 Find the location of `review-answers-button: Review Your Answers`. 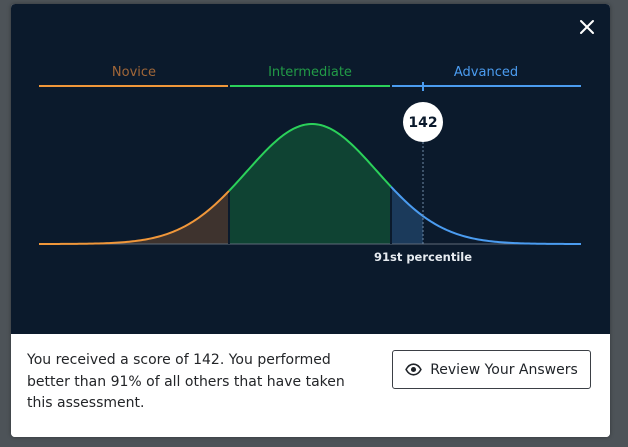

review-answers-button: Review Your Answers is located at coordinates (491, 369).